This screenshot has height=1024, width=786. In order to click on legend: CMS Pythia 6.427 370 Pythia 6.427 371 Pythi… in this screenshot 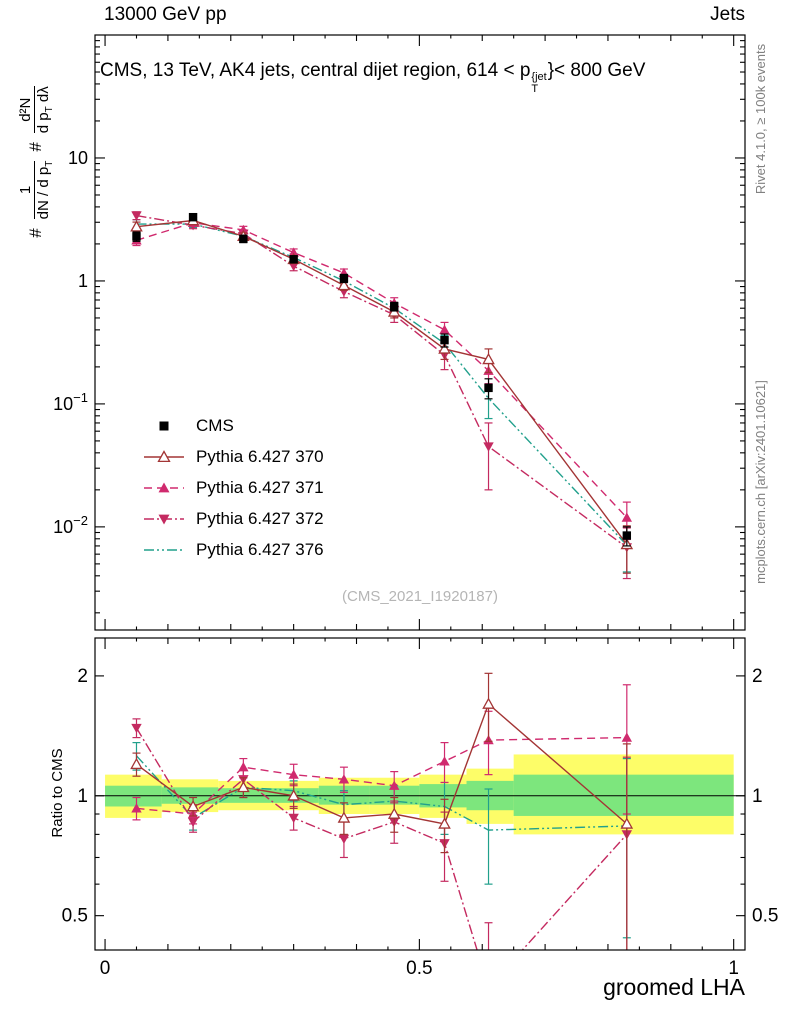, I will do `click(233, 487)`.